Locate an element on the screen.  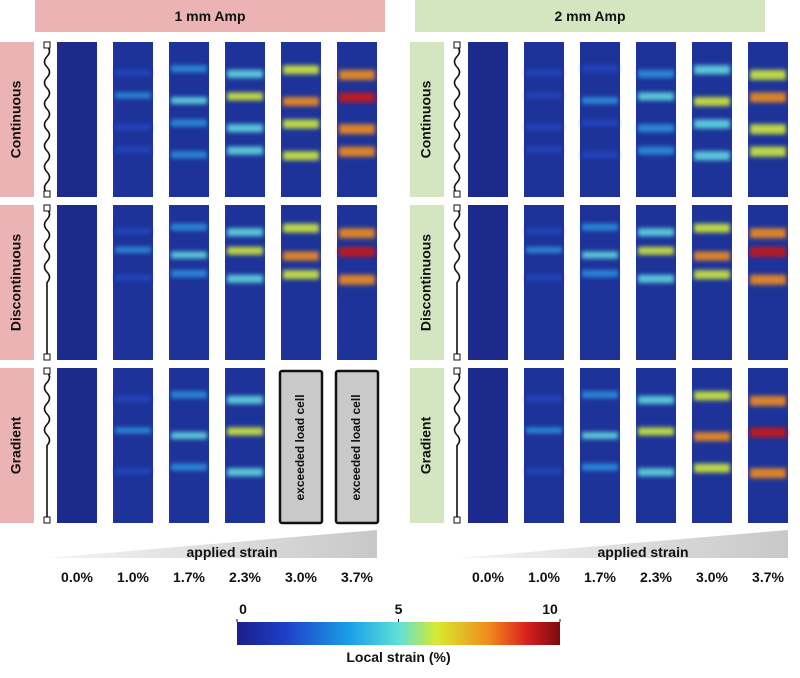
panel-header is located at coordinates (210, 16).